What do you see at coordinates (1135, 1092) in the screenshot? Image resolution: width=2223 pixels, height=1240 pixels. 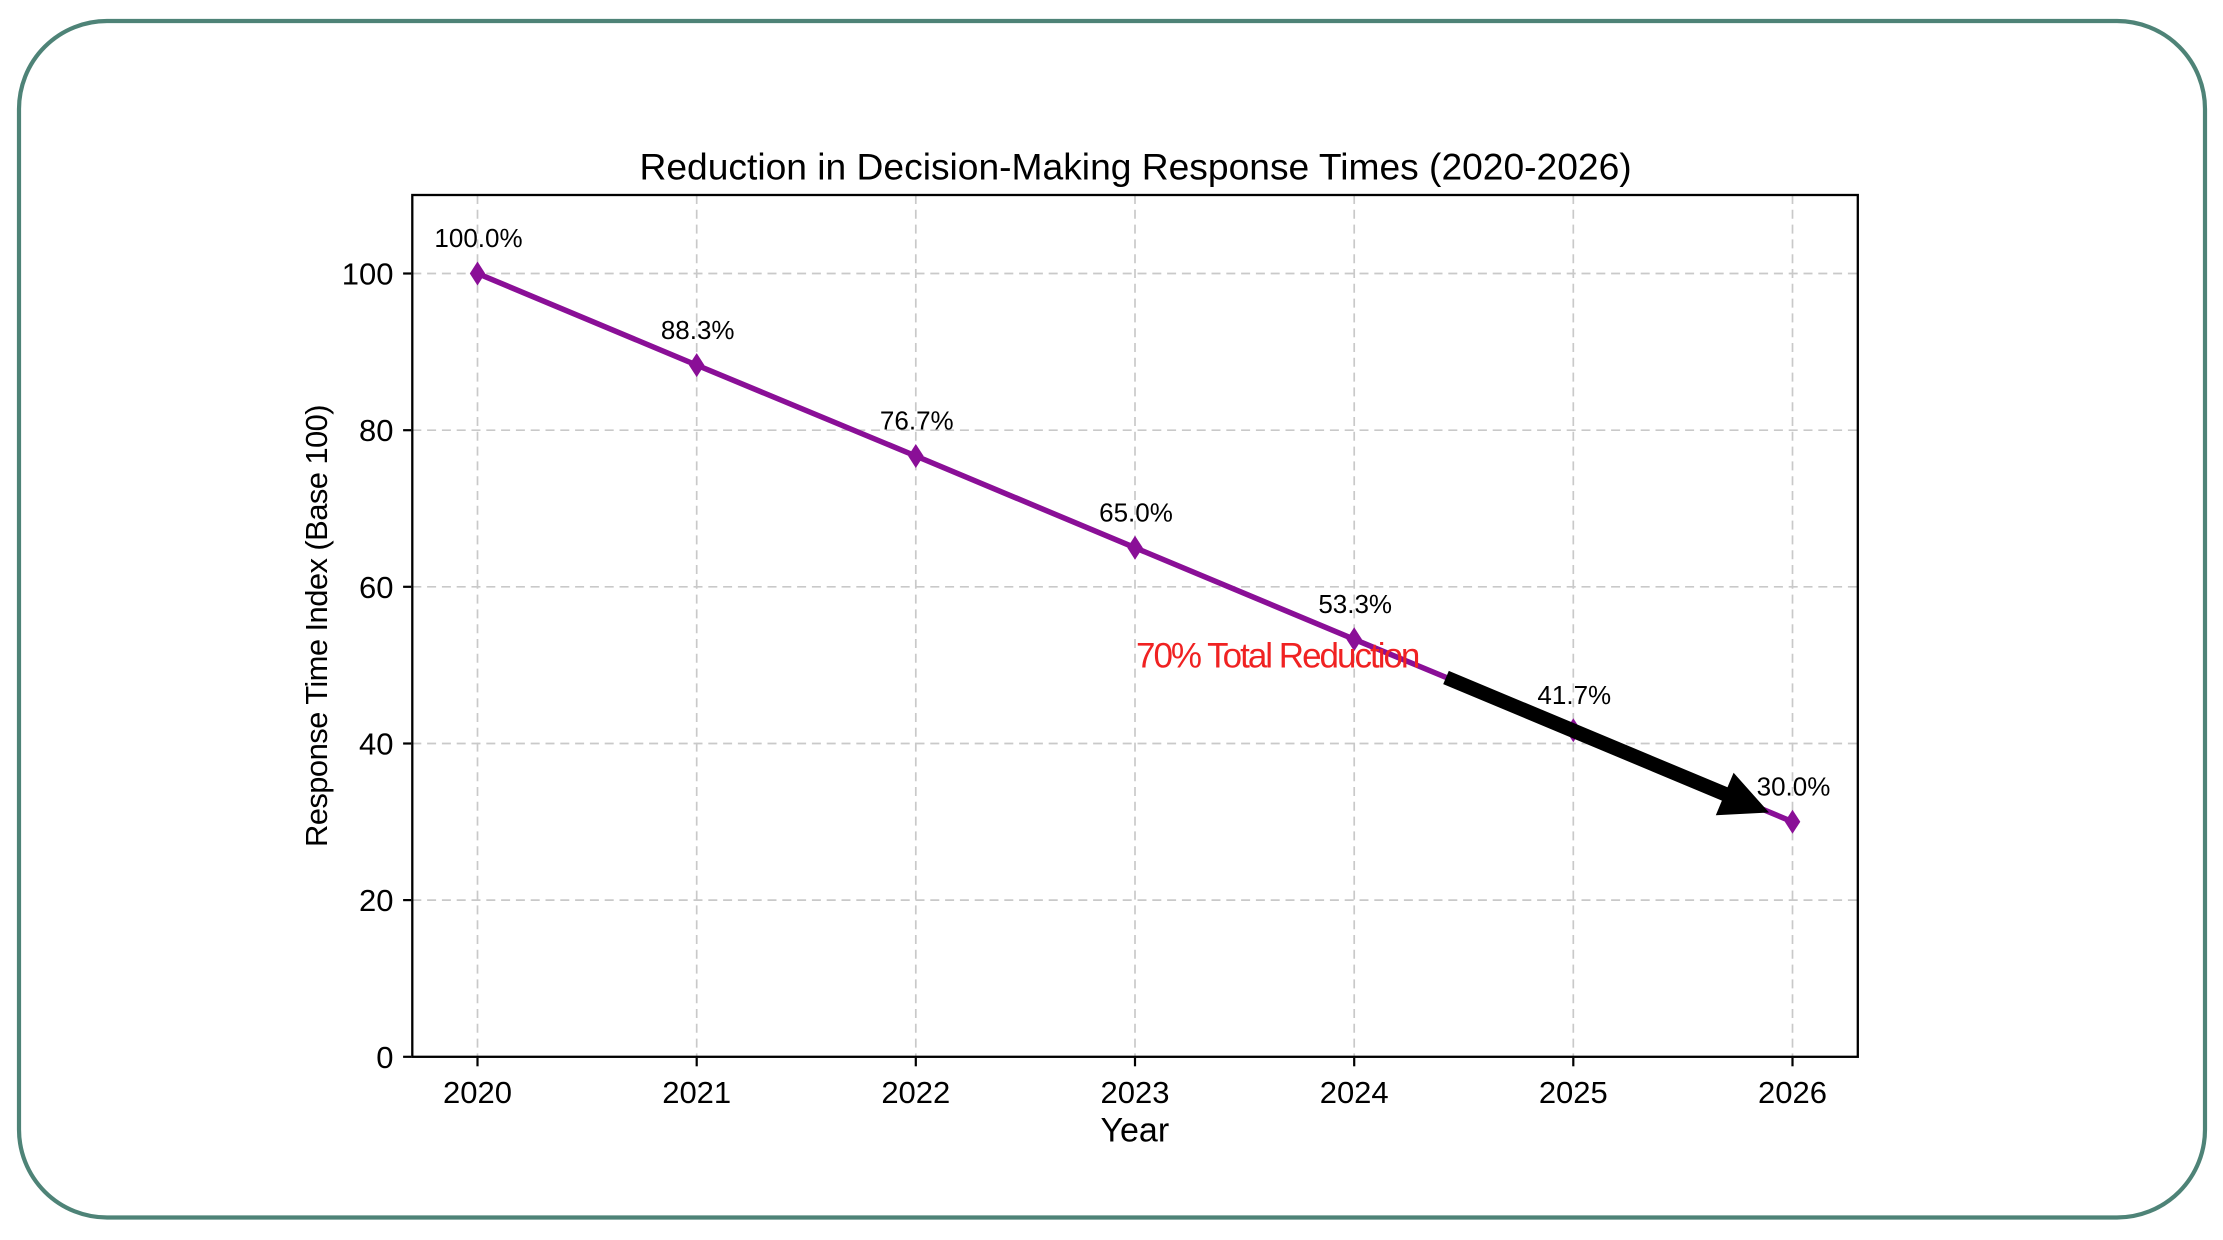 I see `svg-text: 2023` at bounding box center [1135, 1092].